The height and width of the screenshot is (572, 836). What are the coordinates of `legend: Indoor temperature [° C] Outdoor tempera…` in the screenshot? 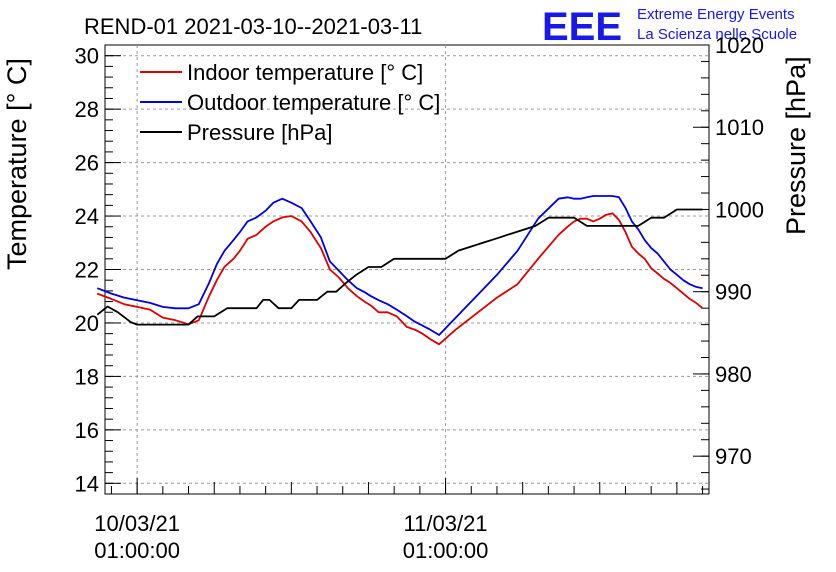 It's located at (290, 102).